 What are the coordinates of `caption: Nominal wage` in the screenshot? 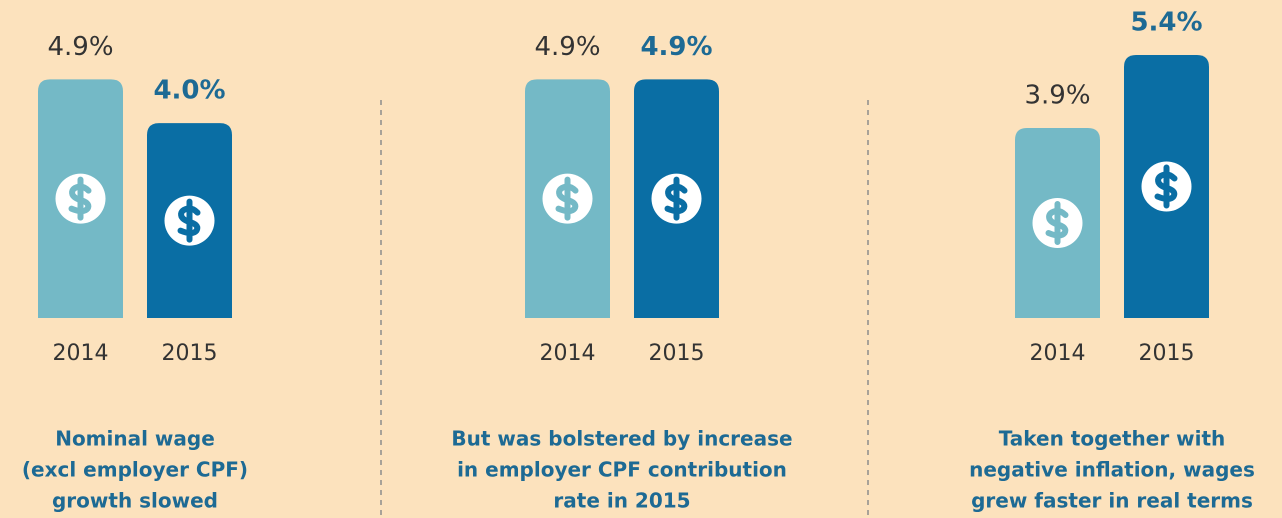 It's located at (135, 439).